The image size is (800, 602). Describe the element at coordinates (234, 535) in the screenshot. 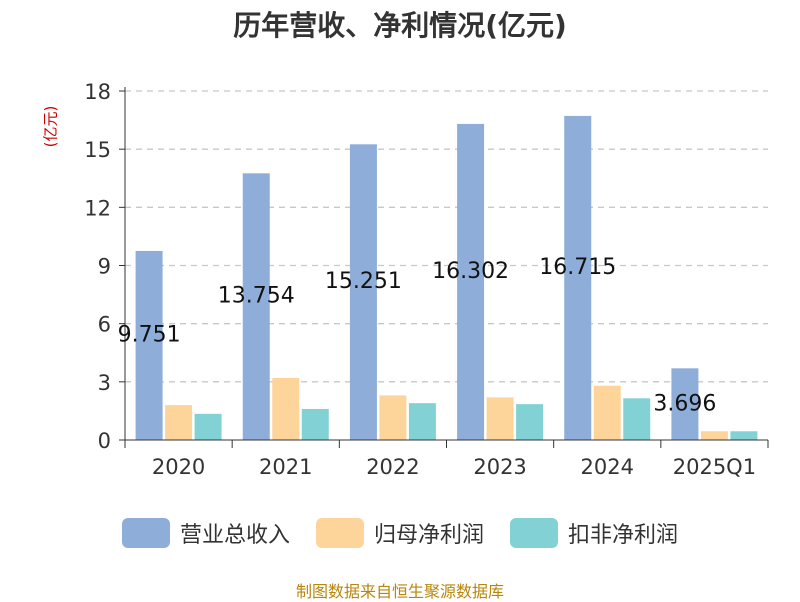

I see `legend-label: 营业总收入` at that location.